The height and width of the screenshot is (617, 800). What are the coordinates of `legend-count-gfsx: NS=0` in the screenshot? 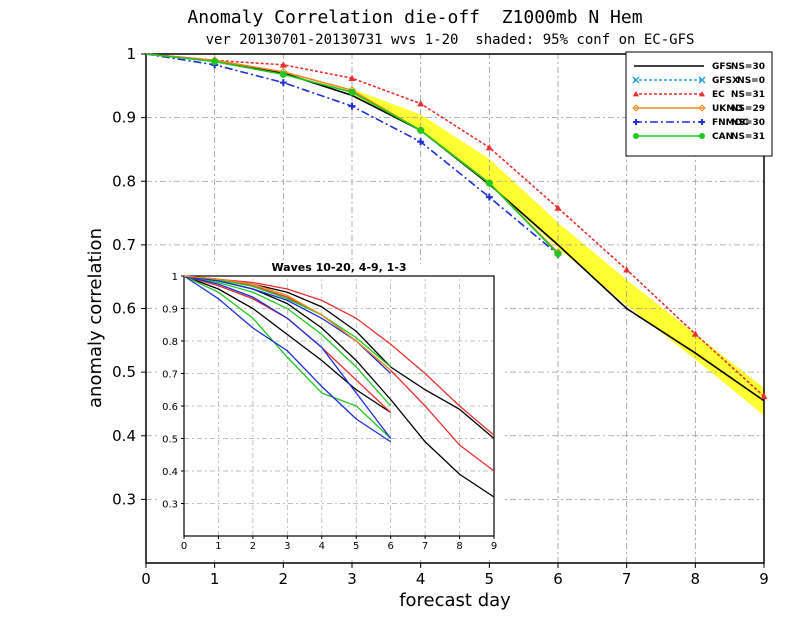 It's located at (751, 81).